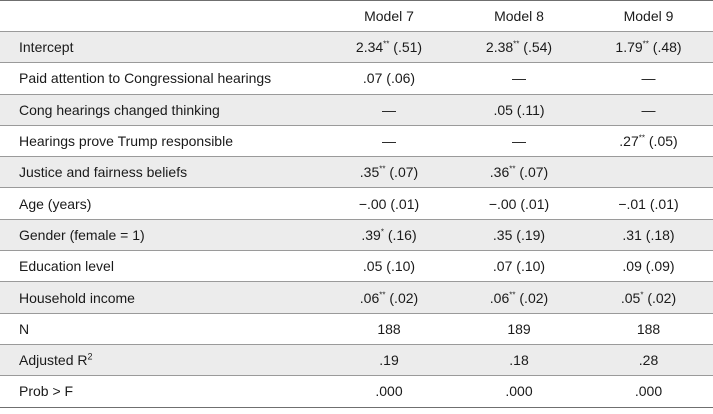 The height and width of the screenshot is (414, 713). I want to click on table-cell: .18, so click(519, 359).